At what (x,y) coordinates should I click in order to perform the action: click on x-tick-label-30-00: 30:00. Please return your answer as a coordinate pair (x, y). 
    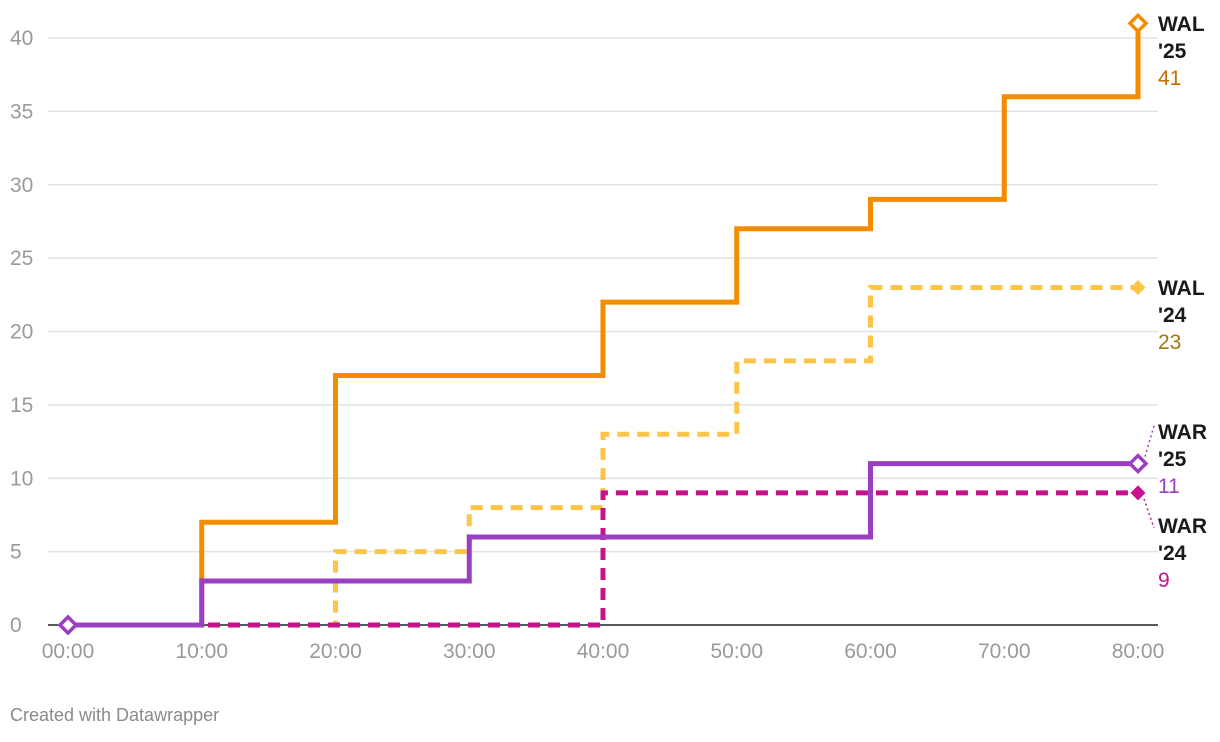
    Looking at the image, I should click on (469, 651).